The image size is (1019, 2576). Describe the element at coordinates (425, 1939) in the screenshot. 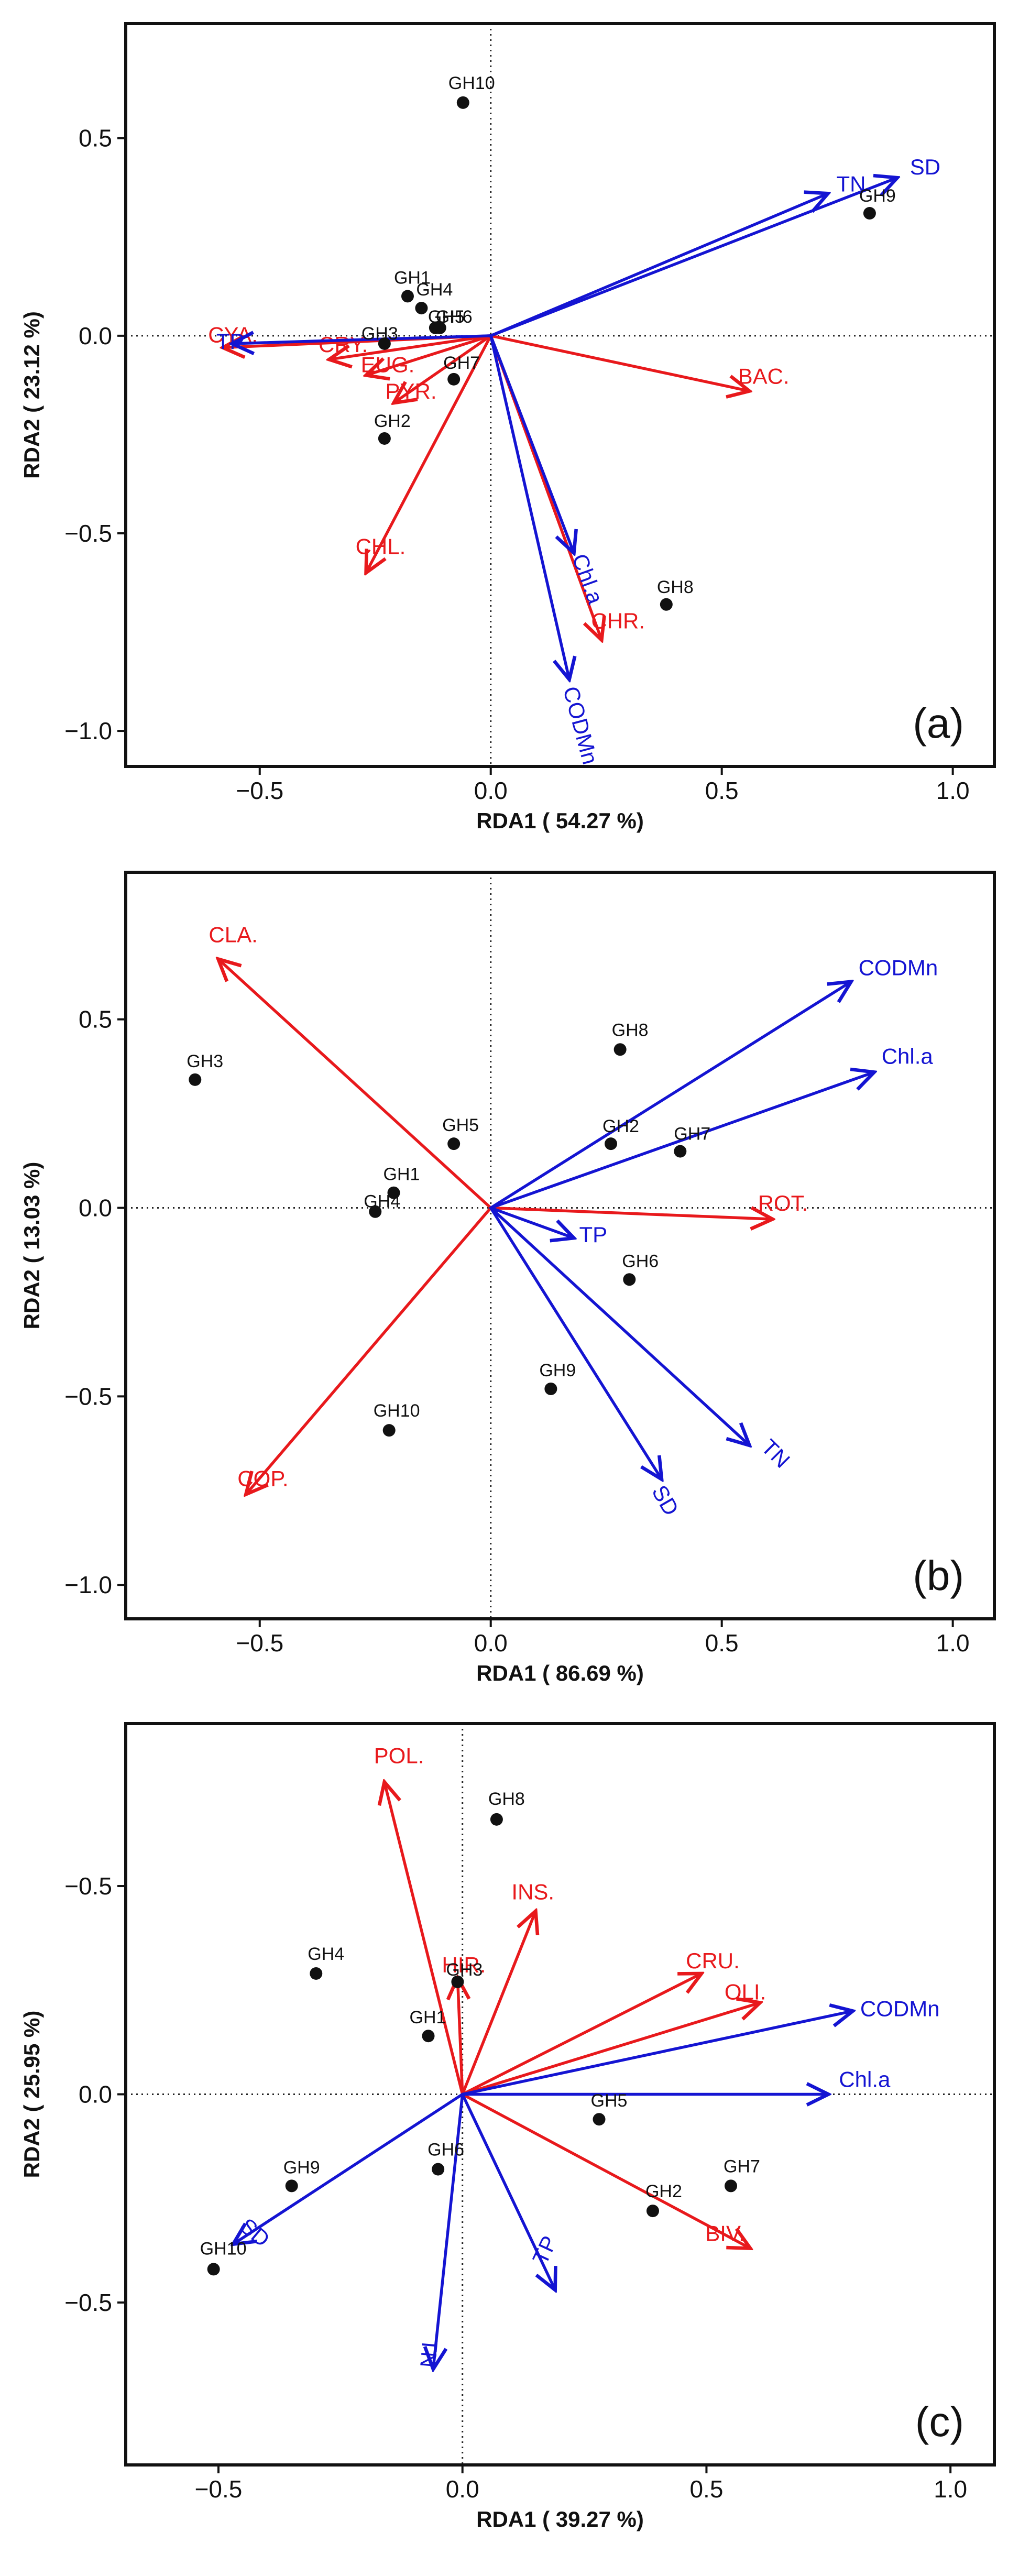

I see `species-vector-pol` at that location.